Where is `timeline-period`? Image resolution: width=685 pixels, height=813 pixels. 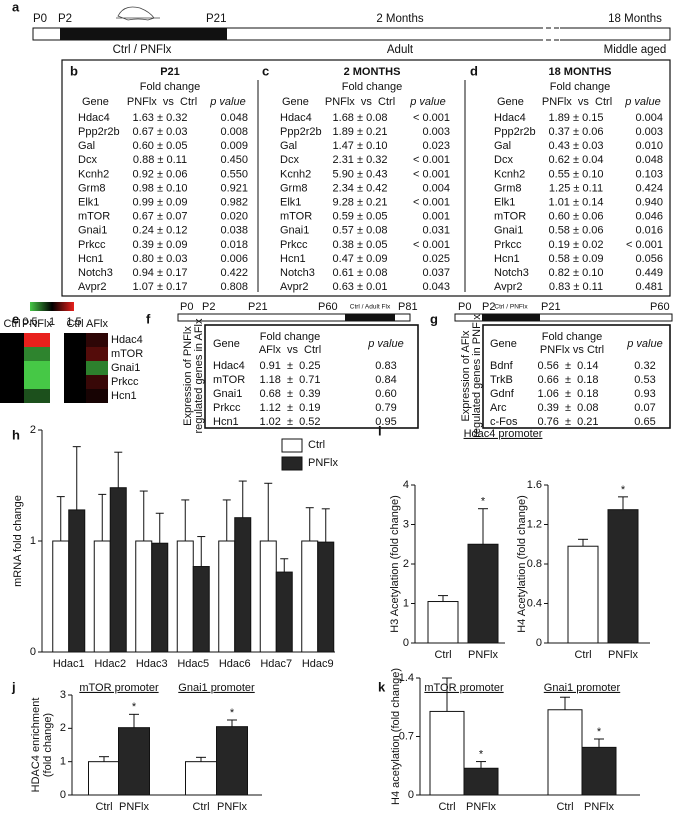 timeline-period is located at coordinates (511, 317).